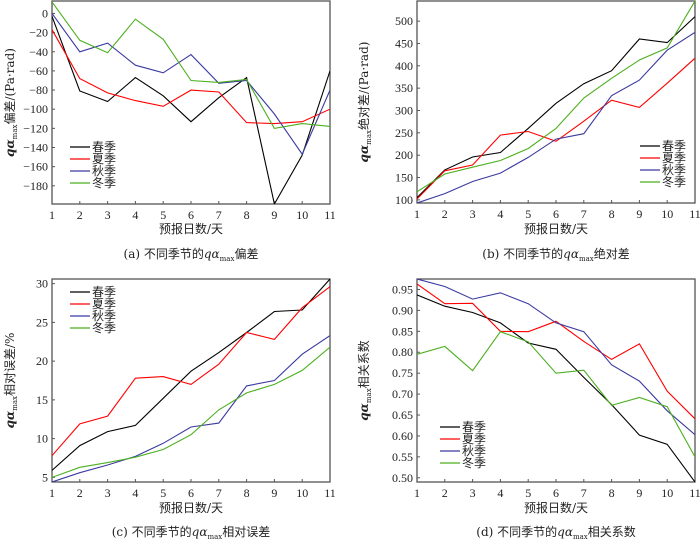  Describe the element at coordinates (38, 71) in the screenshot. I see `y-tick-label: −60` at that location.